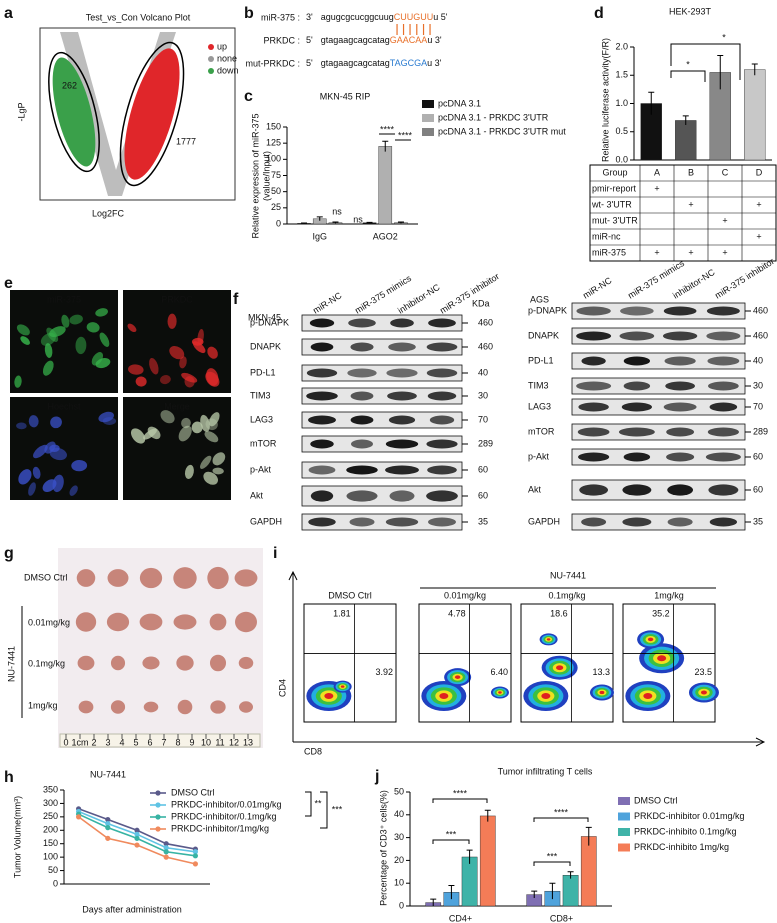 This screenshot has height=923, width=777. Describe the element at coordinates (703, 672) in the screenshot. I see `quadrant-value: 23.5` at that location.